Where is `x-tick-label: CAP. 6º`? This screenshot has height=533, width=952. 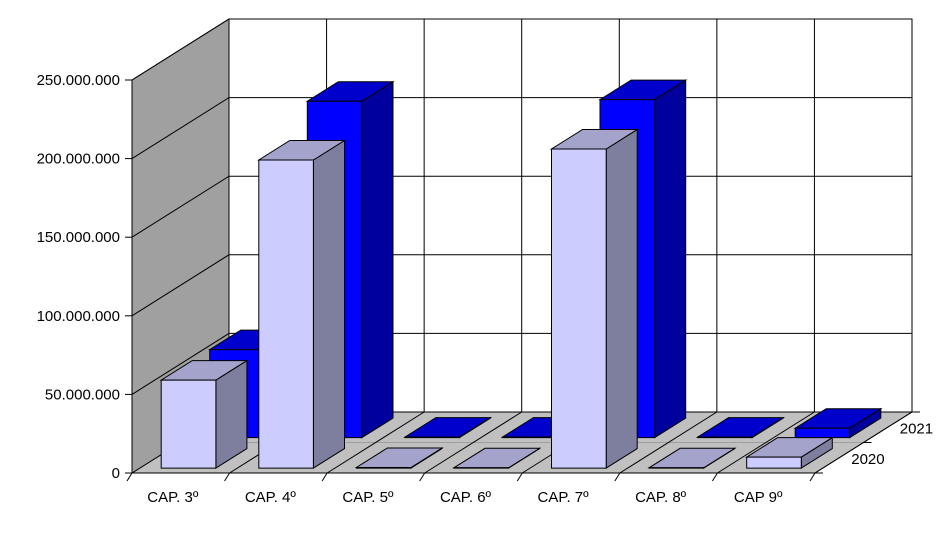
x-tick-label: CAP. 6º is located at coordinates (466, 497).